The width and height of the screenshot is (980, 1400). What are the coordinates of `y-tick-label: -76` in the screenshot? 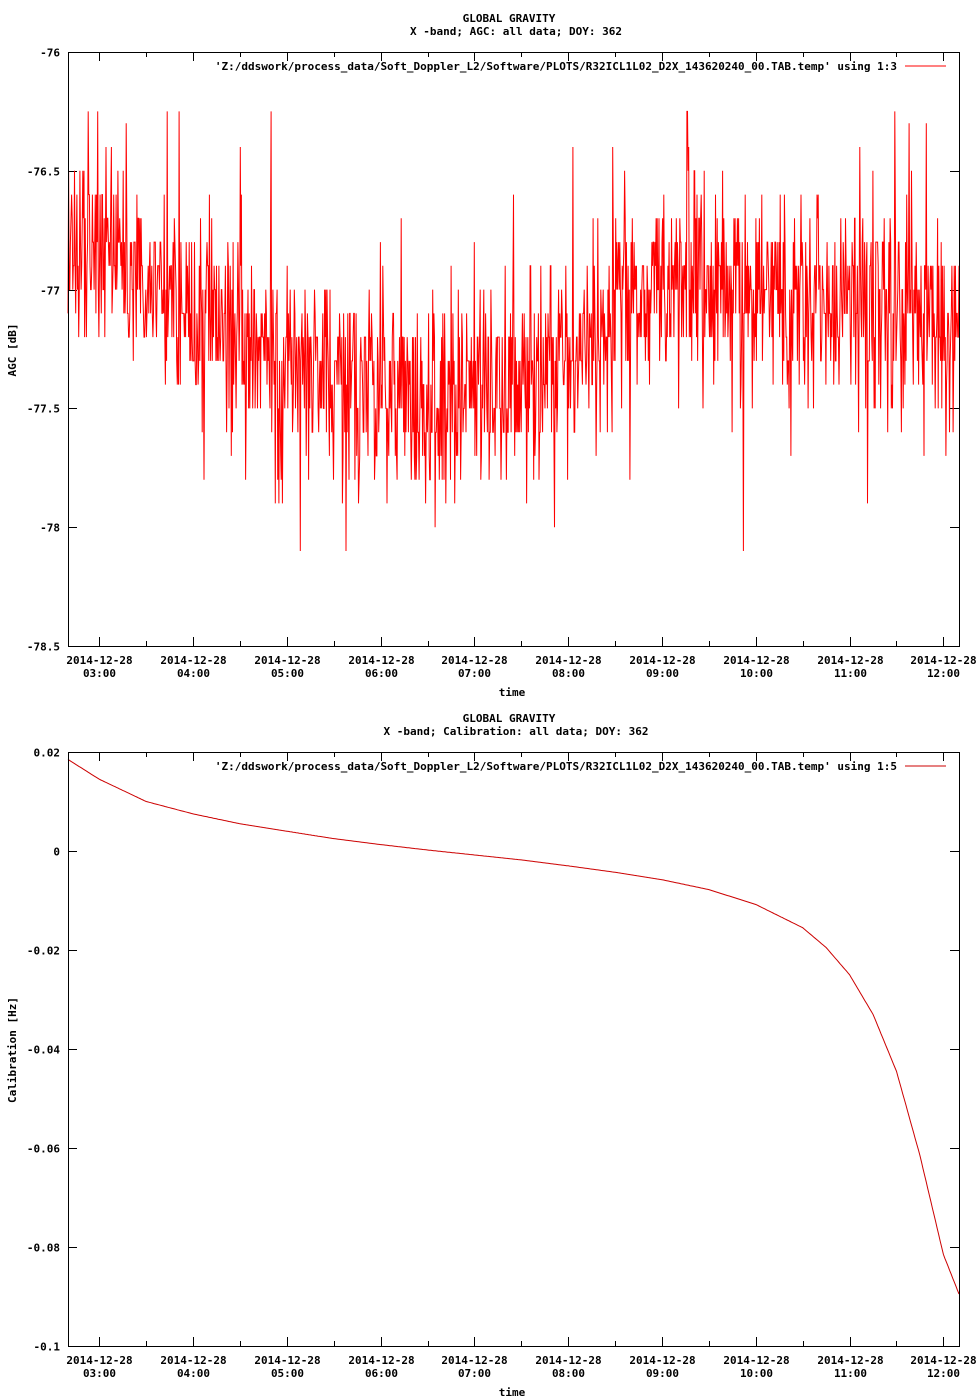 It's located at (50, 53).